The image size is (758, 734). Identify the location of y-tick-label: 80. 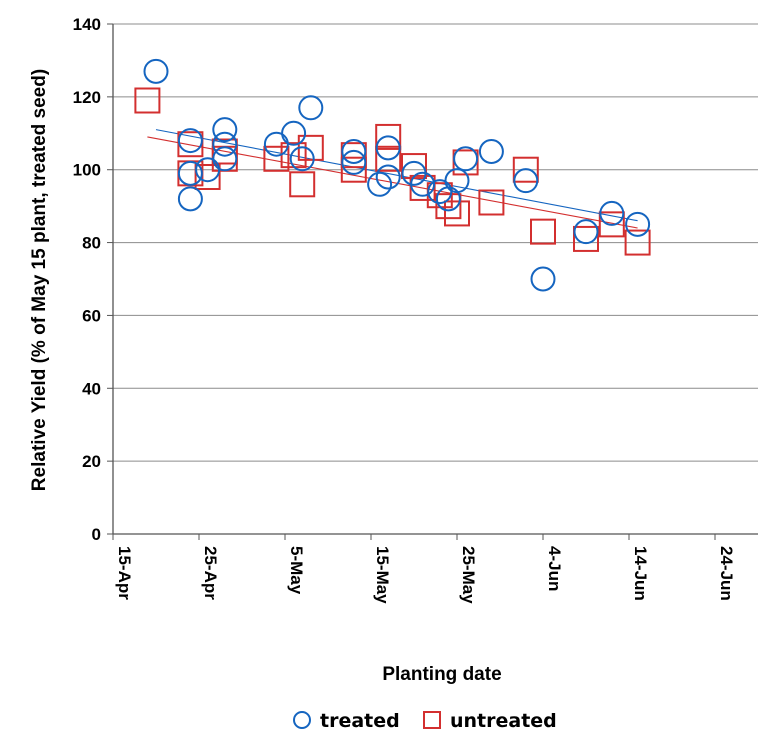
(91, 243).